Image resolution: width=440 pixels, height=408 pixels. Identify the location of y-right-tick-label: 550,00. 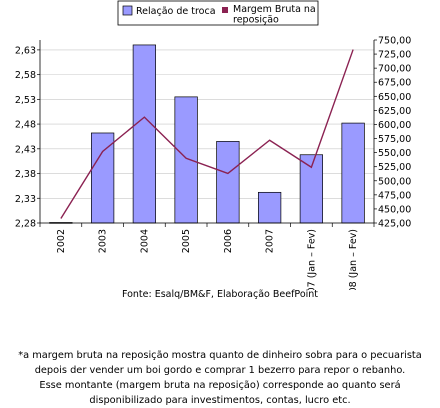
(394, 153).